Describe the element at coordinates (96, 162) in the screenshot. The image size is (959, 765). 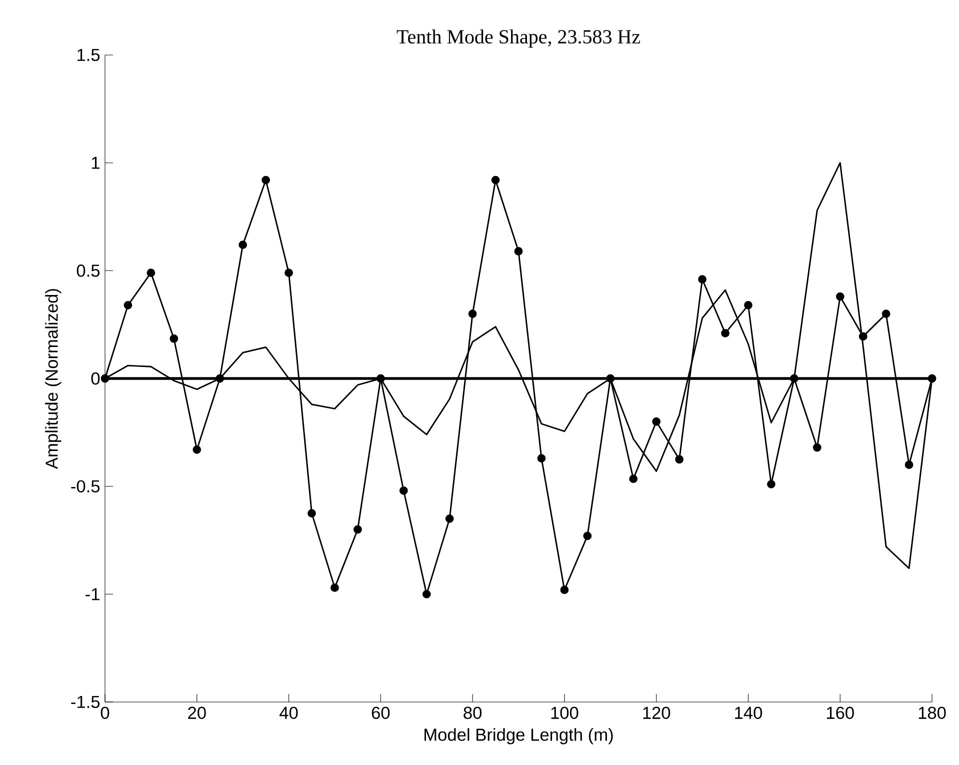
I see `y-tick-label: 1` at that location.